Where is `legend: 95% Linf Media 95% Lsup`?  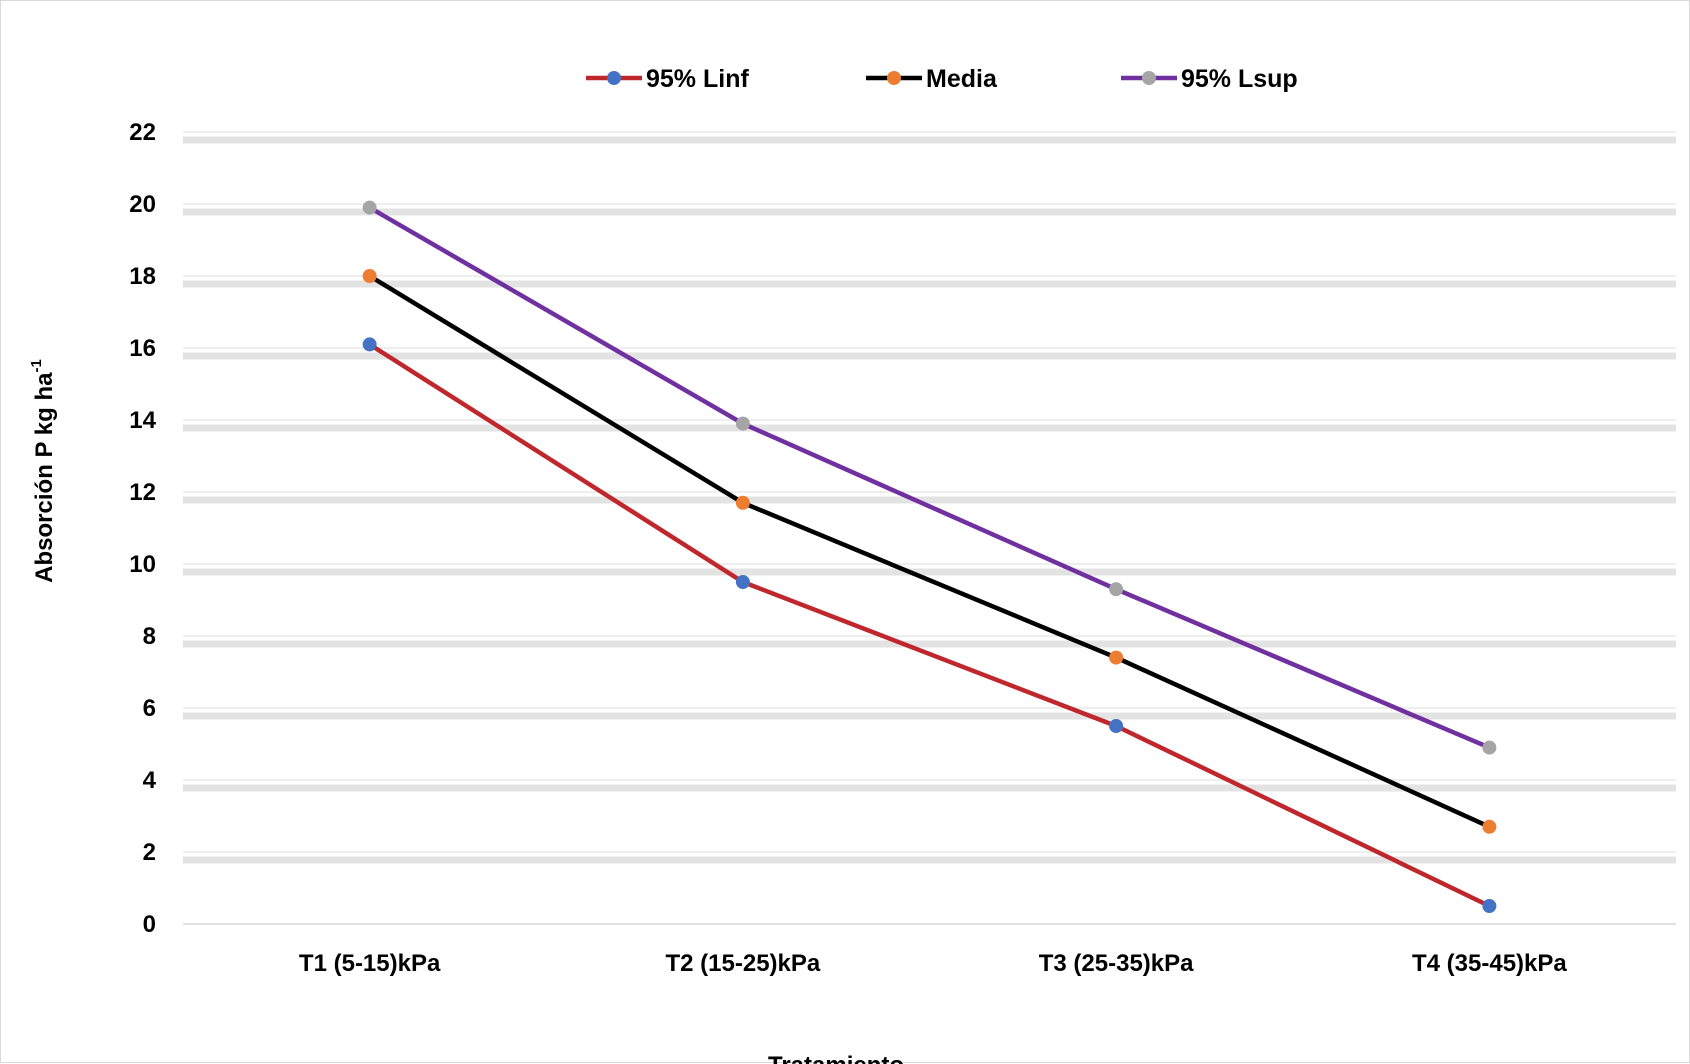 legend: 95% Linf Media 95% Lsup is located at coordinates (942, 79).